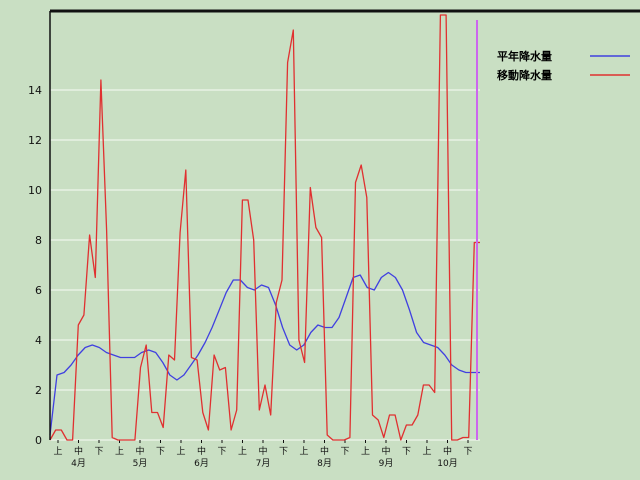 This screenshot has height=480, width=640. Describe the element at coordinates (38, 290) in the screenshot. I see `y-tick-label: 6` at that location.